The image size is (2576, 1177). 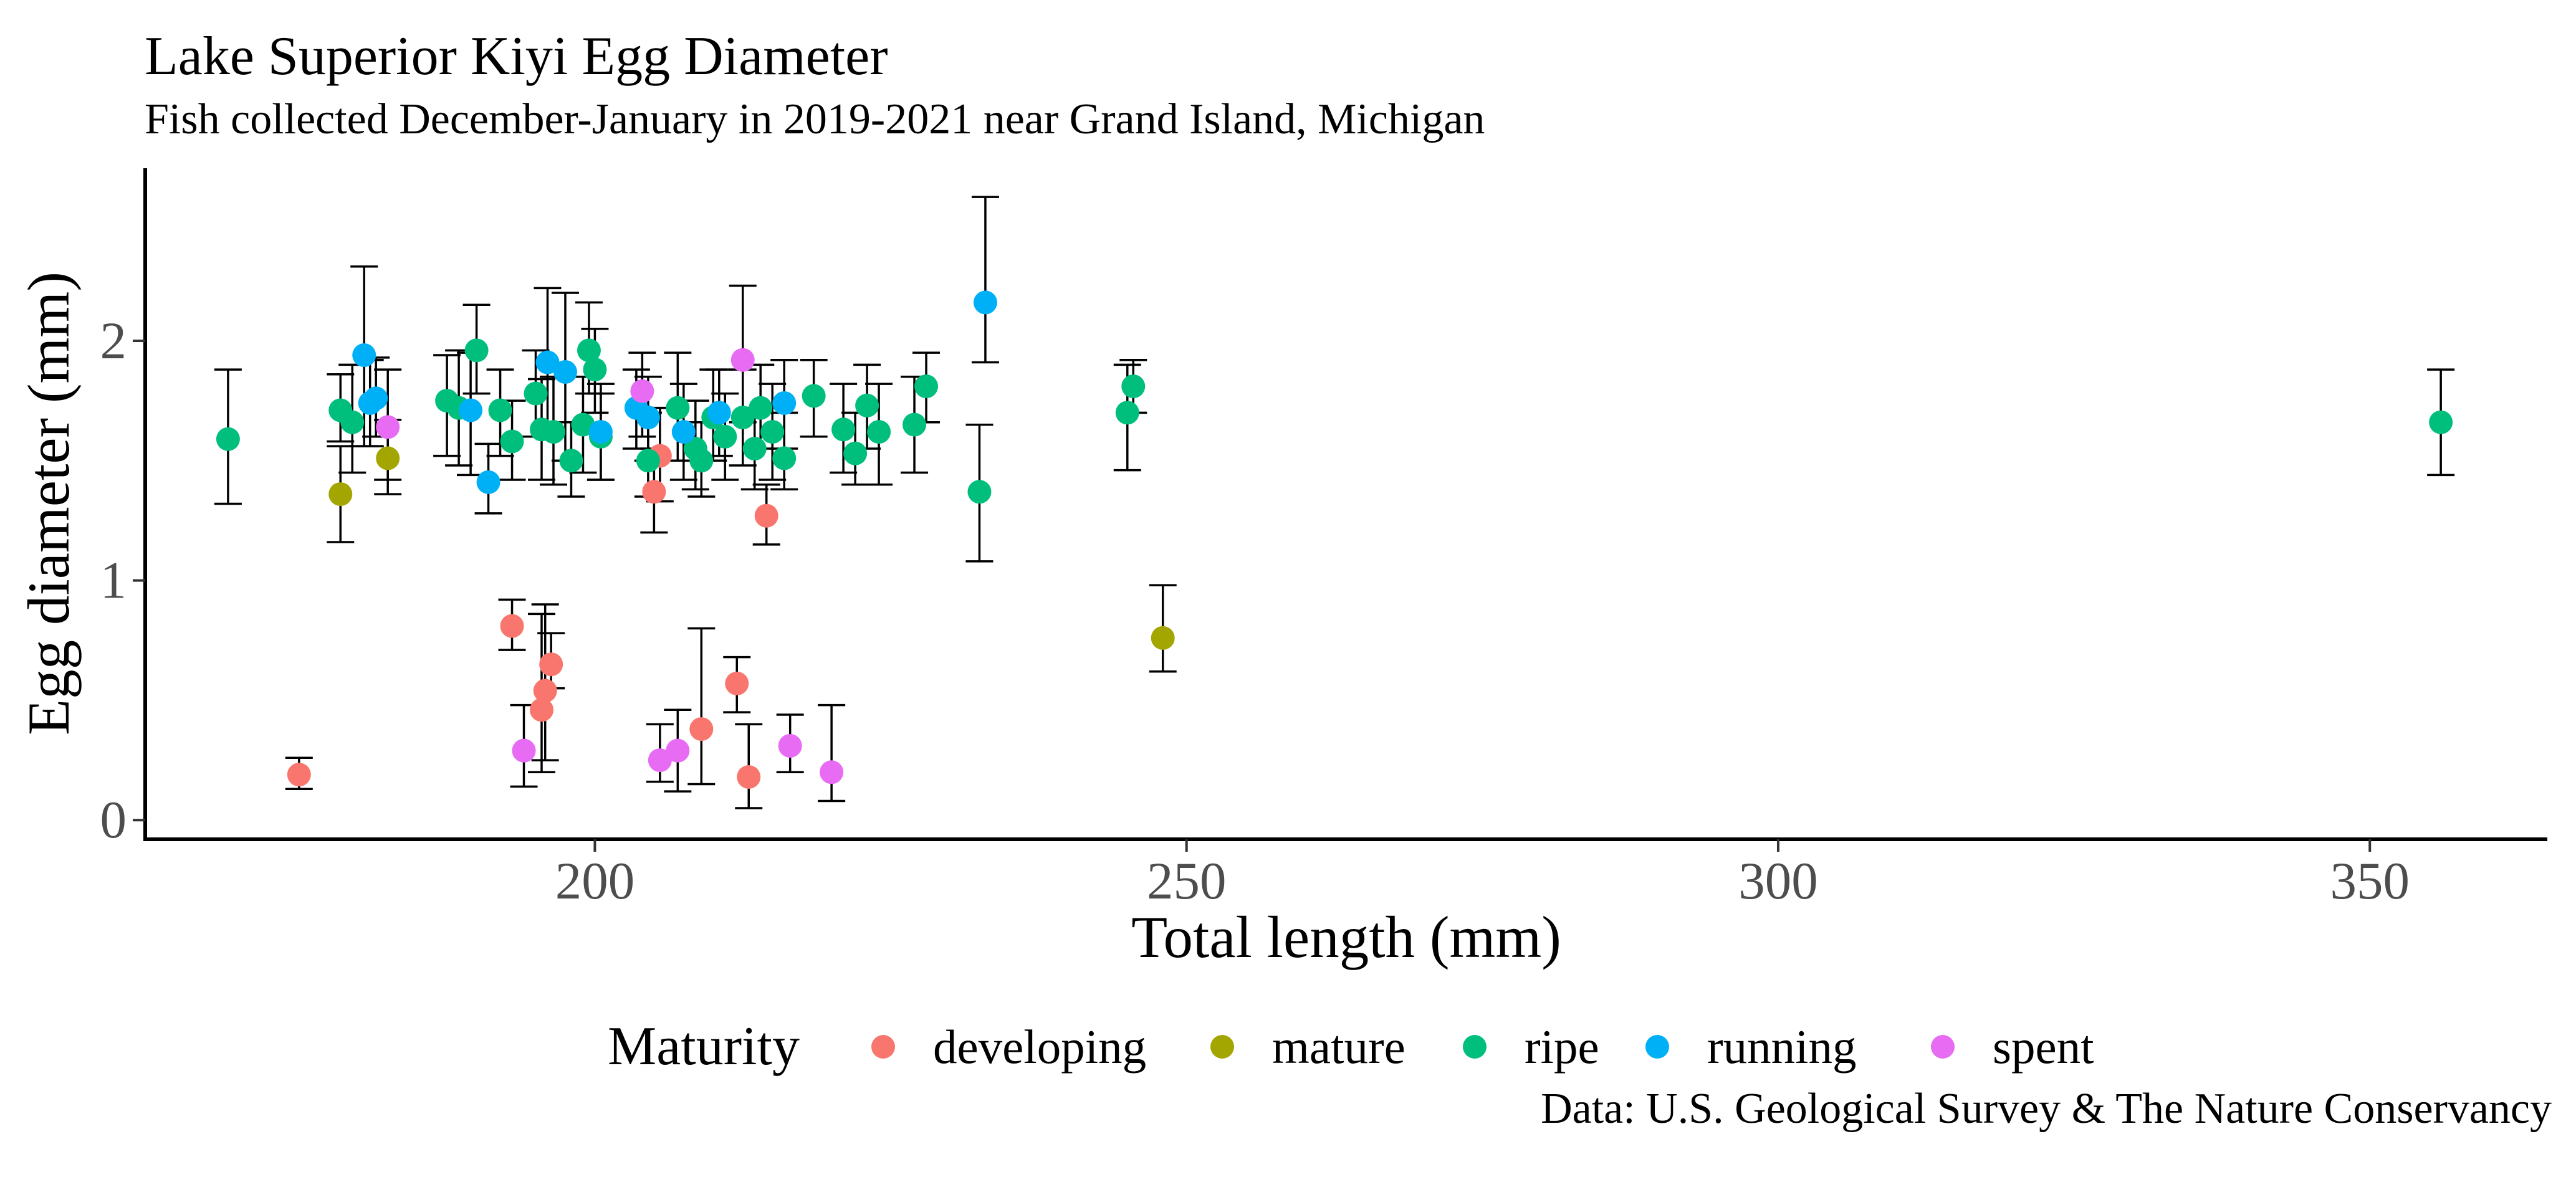 What do you see at coordinates (1222, 1047) in the screenshot?
I see `legend-key-mature` at bounding box center [1222, 1047].